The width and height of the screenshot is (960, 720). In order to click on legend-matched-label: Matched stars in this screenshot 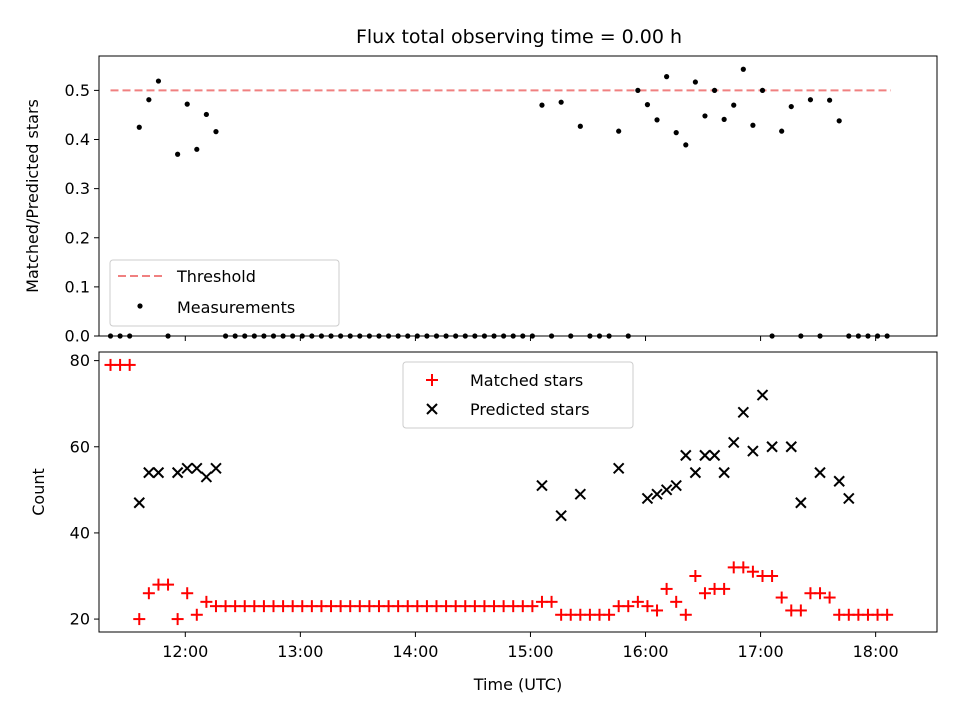, I will do `click(526, 380)`.